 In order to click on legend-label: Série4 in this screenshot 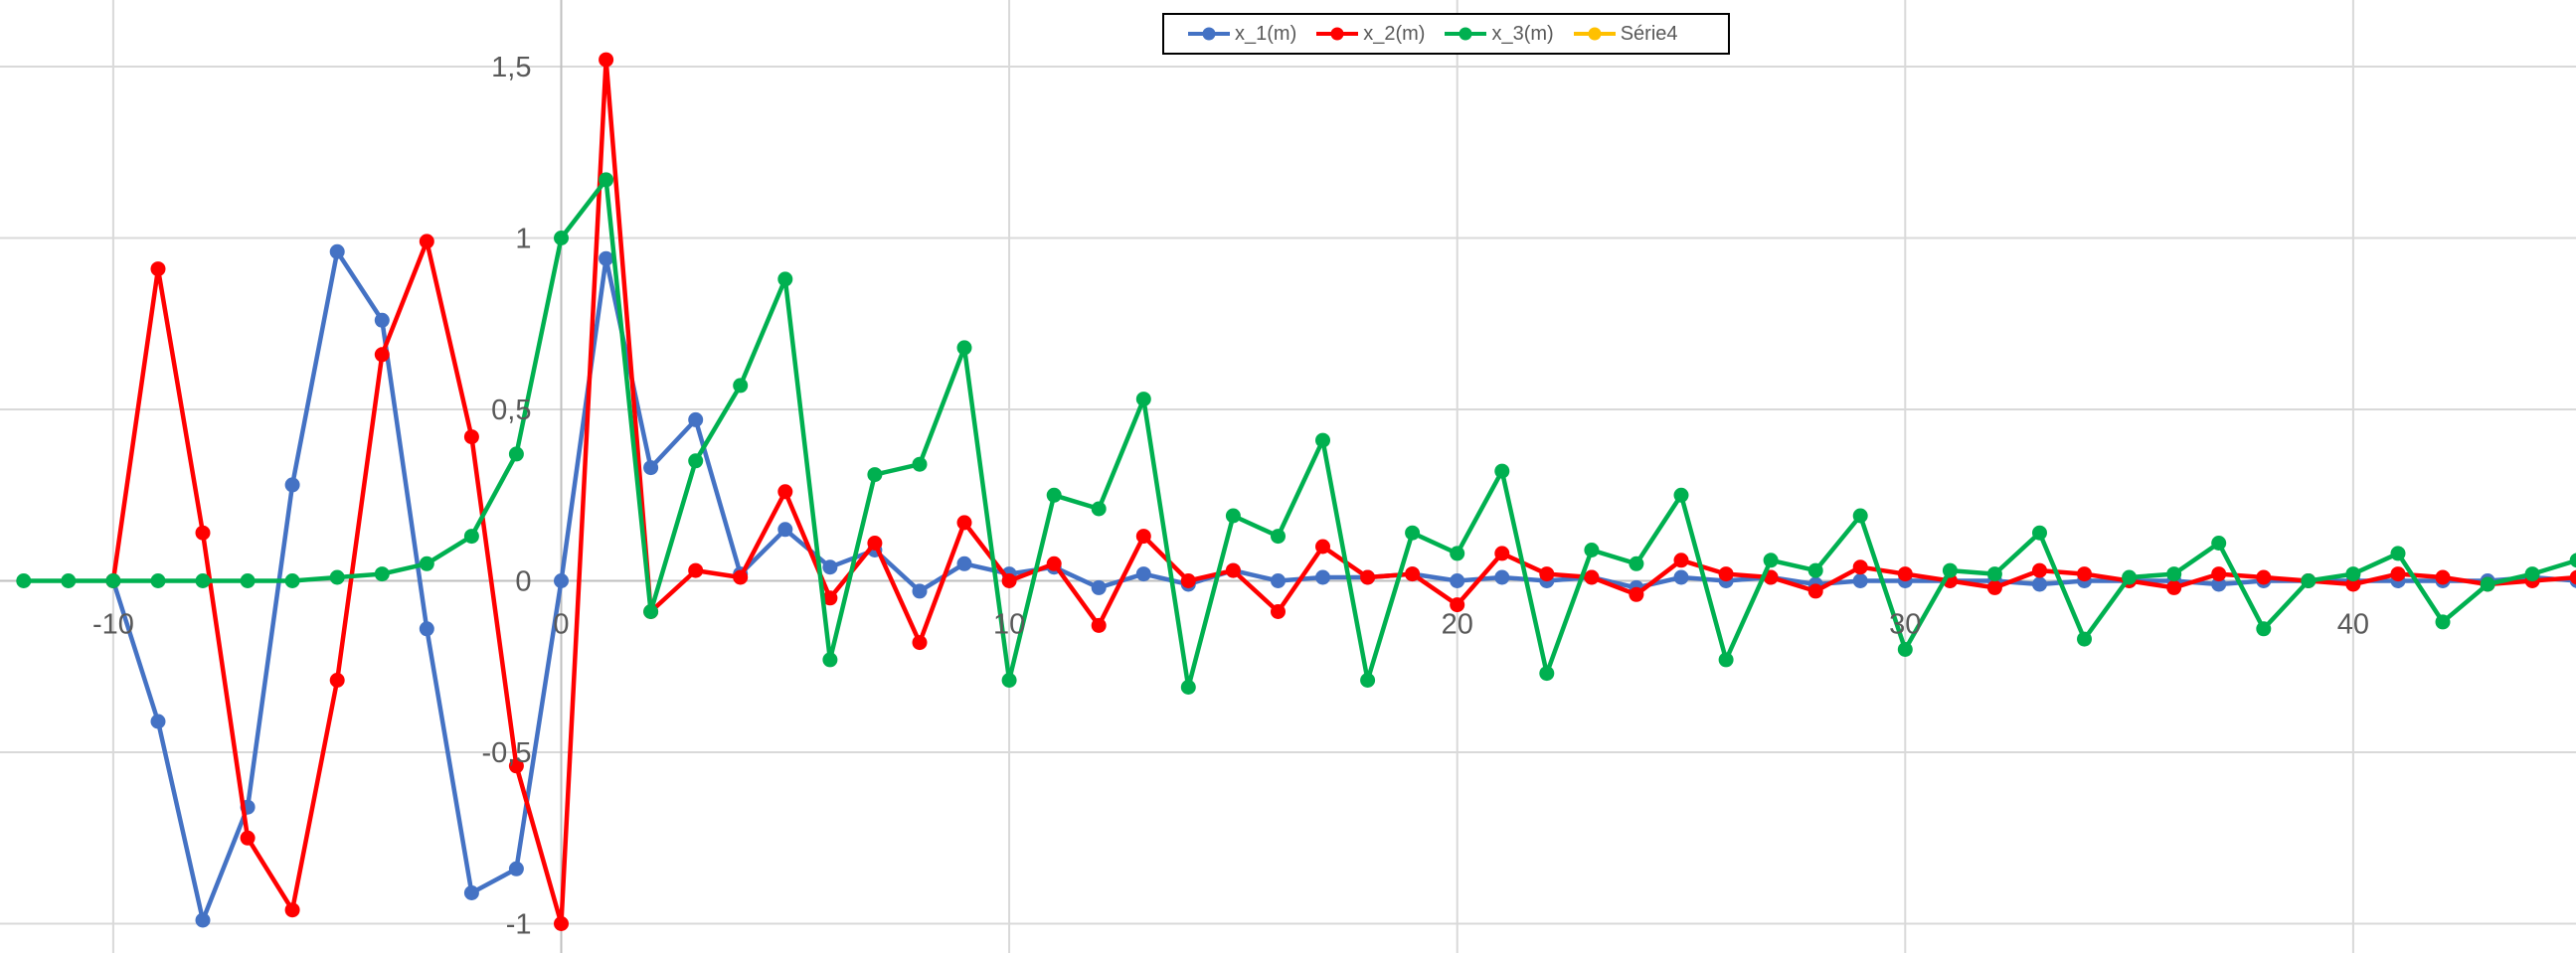, I will do `click(1649, 34)`.